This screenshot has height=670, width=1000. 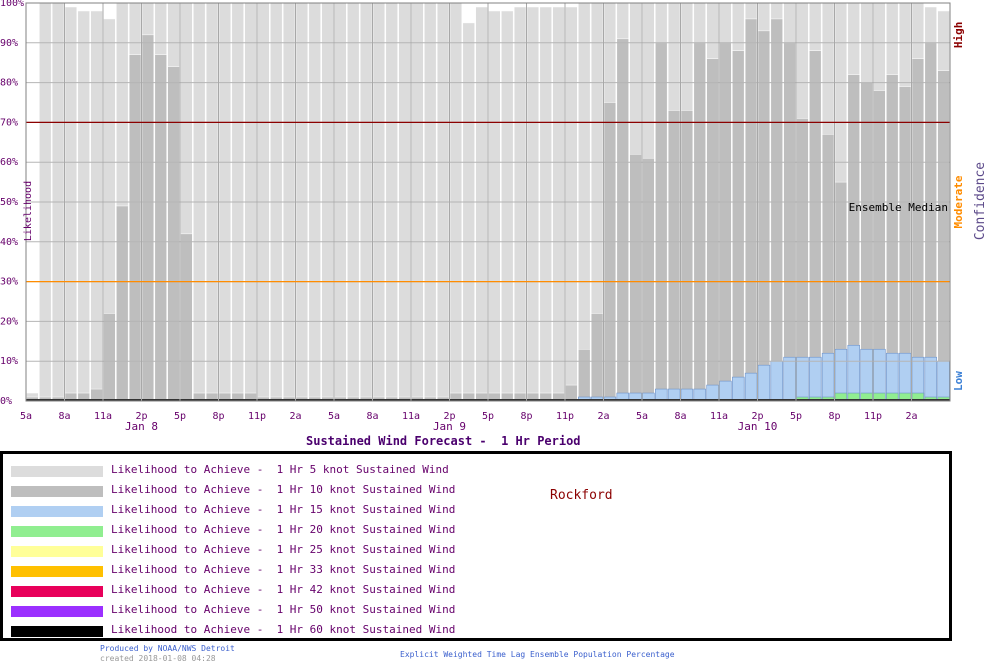 I want to click on confidence-label-moderate: Moderate, so click(x=958, y=201).